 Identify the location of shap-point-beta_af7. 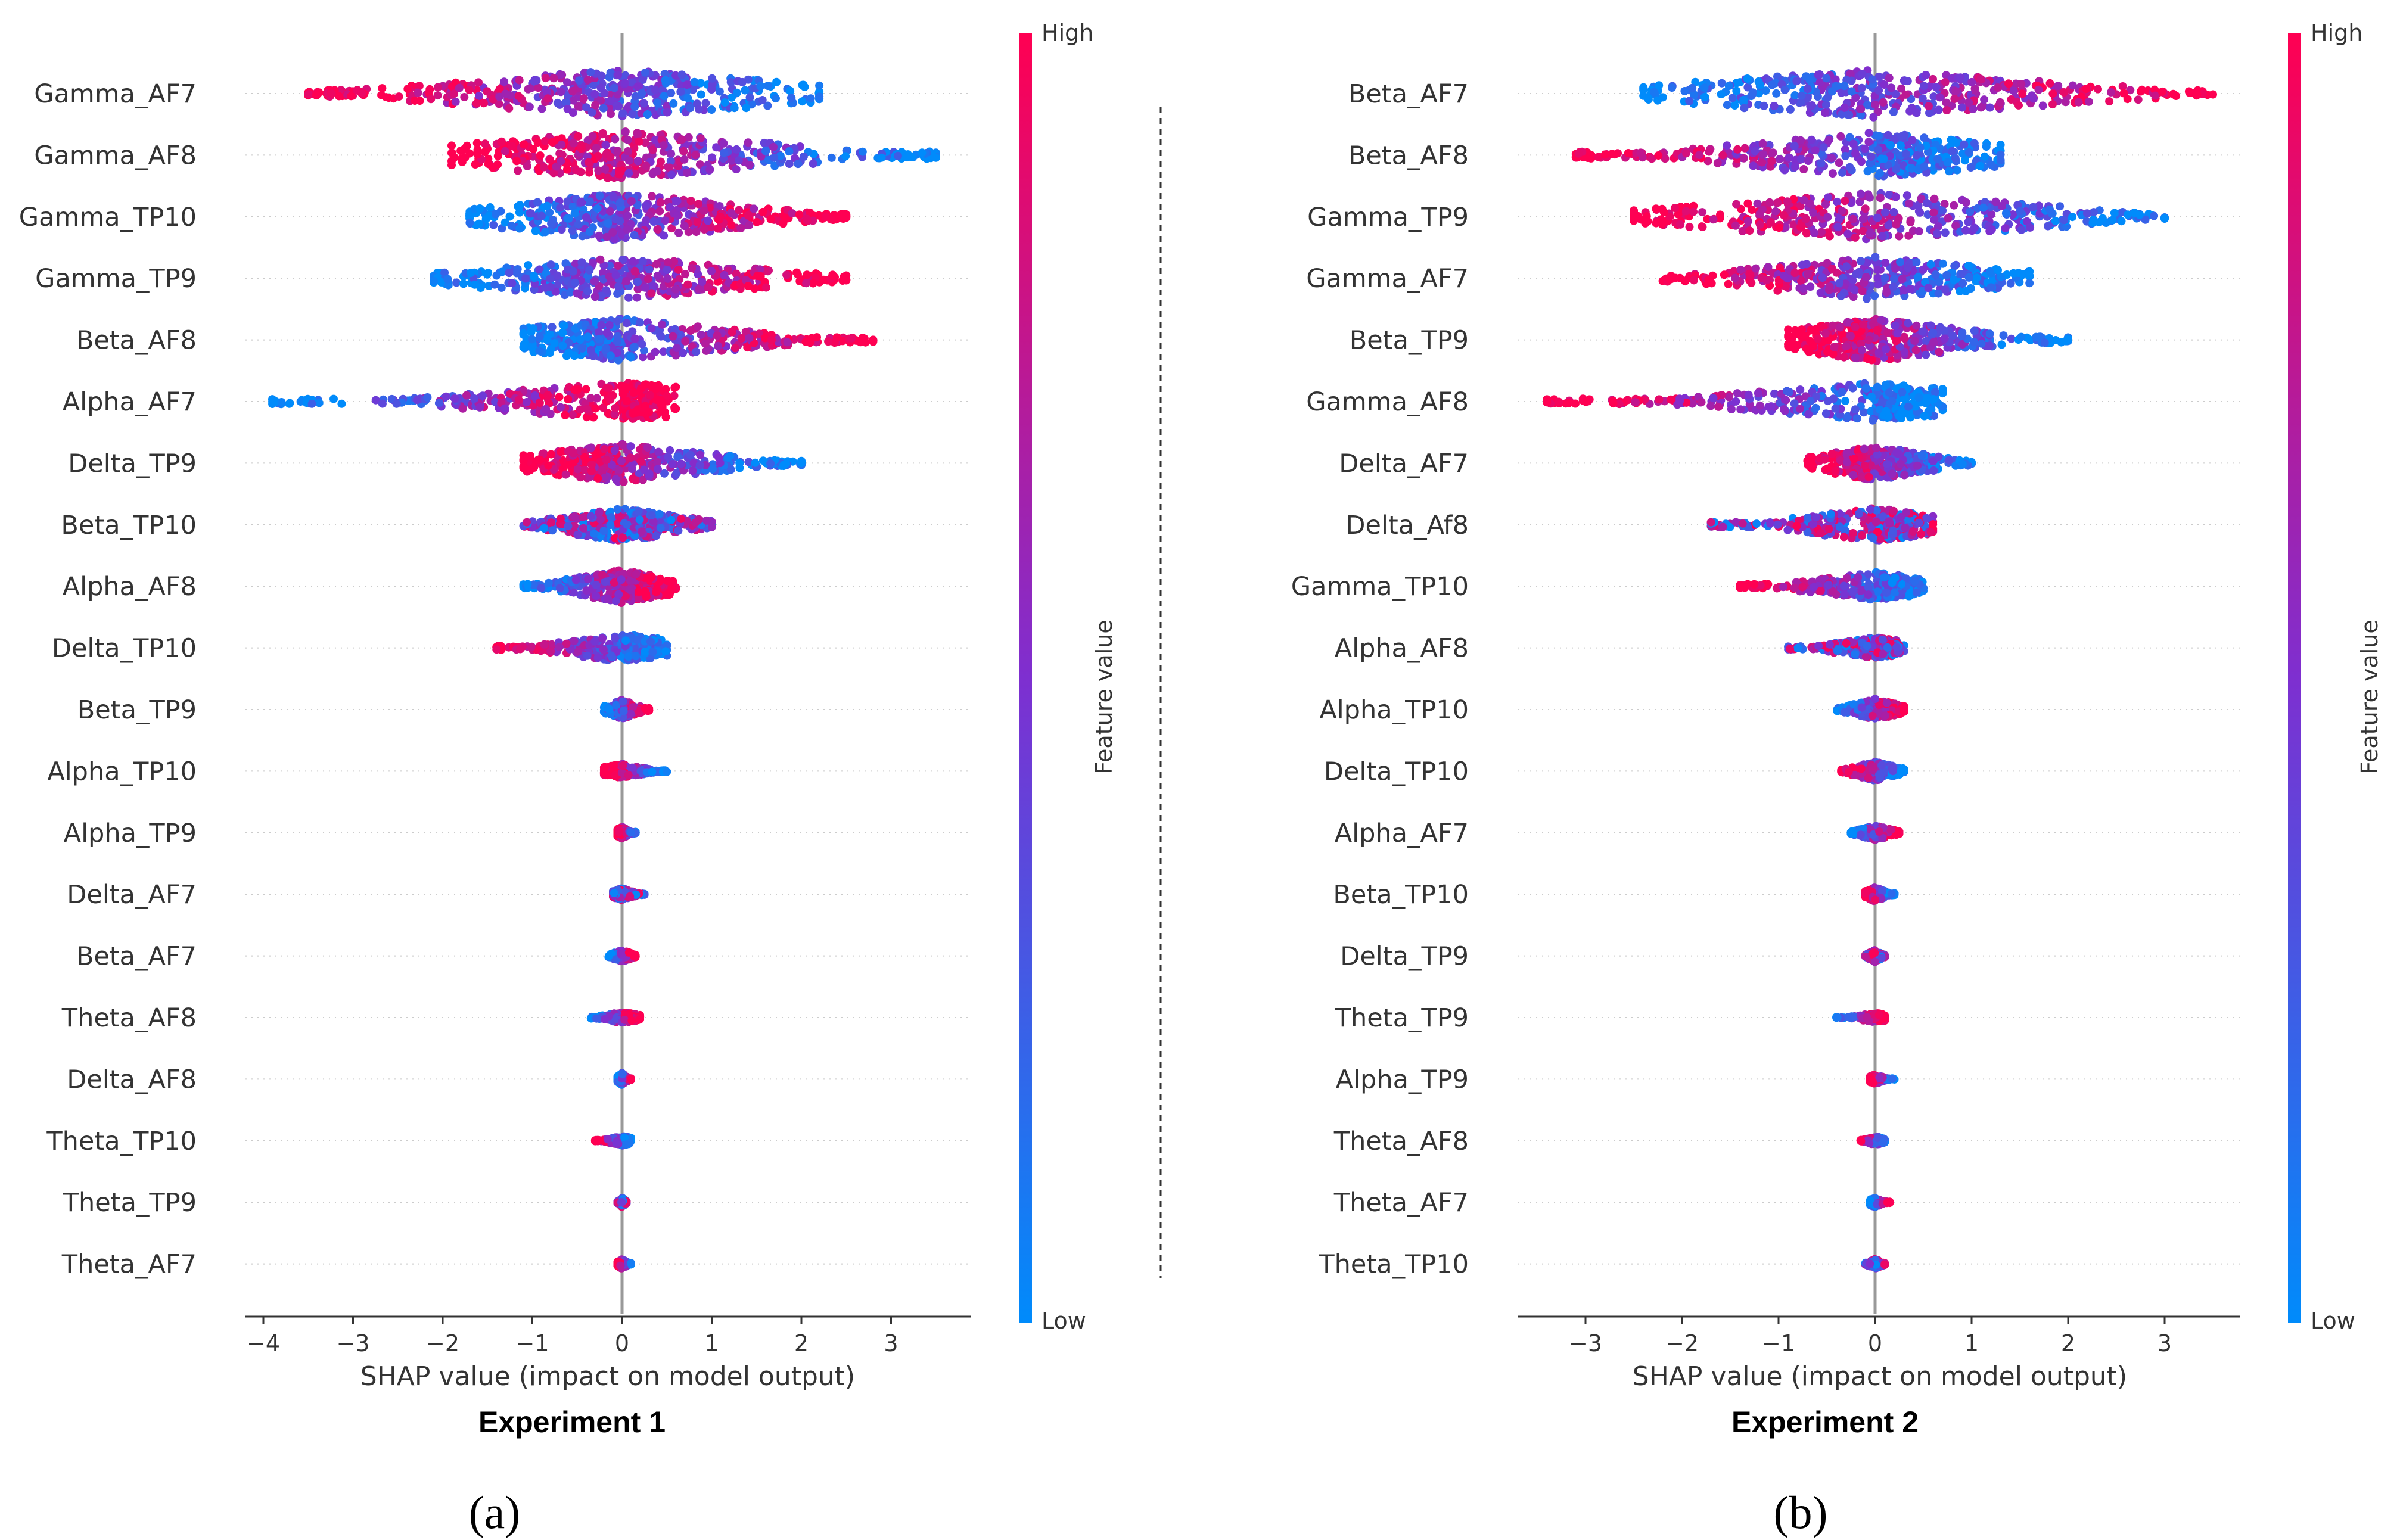
(621, 952).